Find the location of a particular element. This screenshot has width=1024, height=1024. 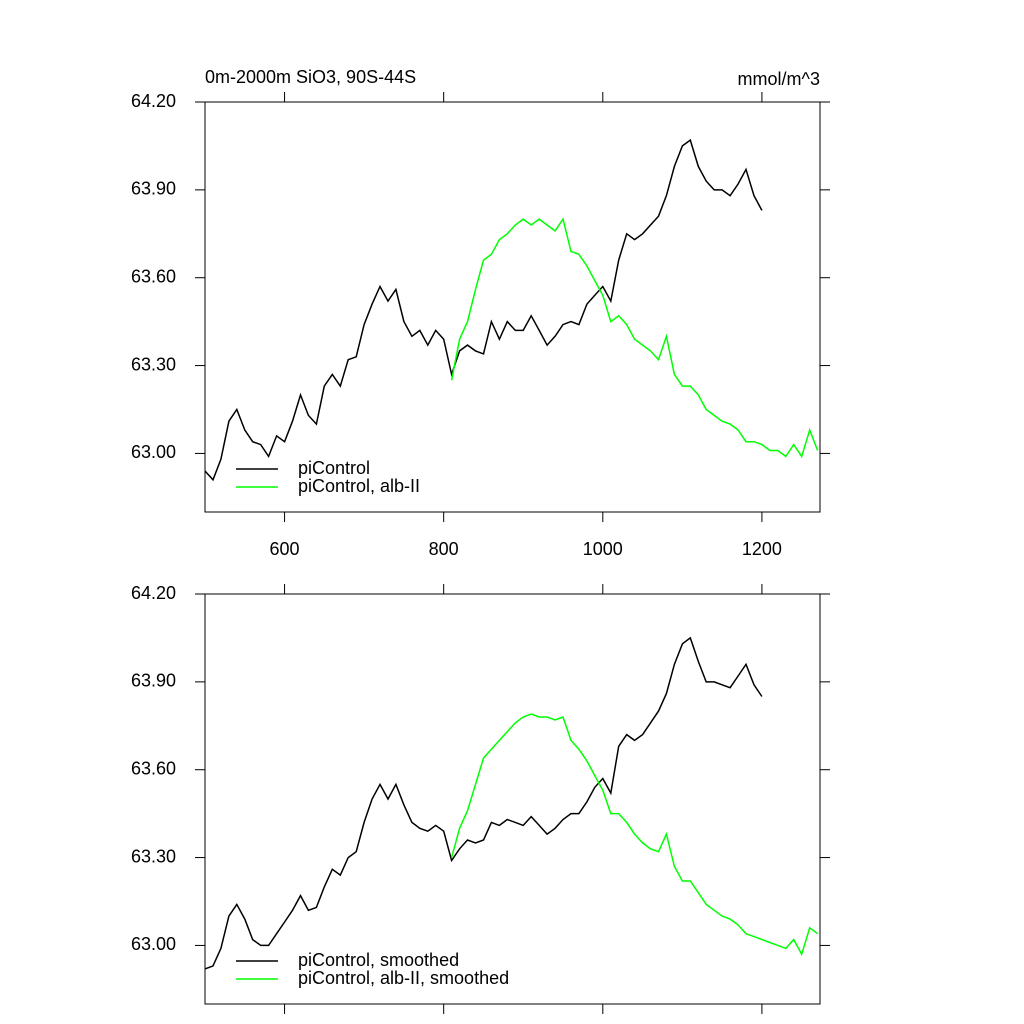

chart-title: 0m-2000m SiO3, 90S-44S is located at coordinates (310, 77).